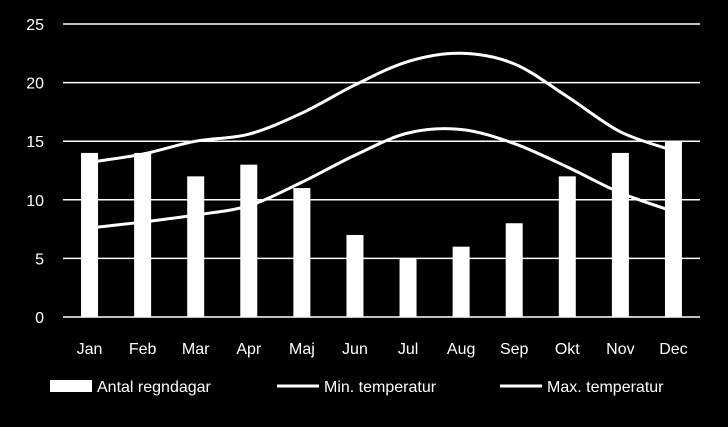 The width and height of the screenshot is (728, 427). I want to click on x-tick-label-maj: Maj, so click(302, 349).